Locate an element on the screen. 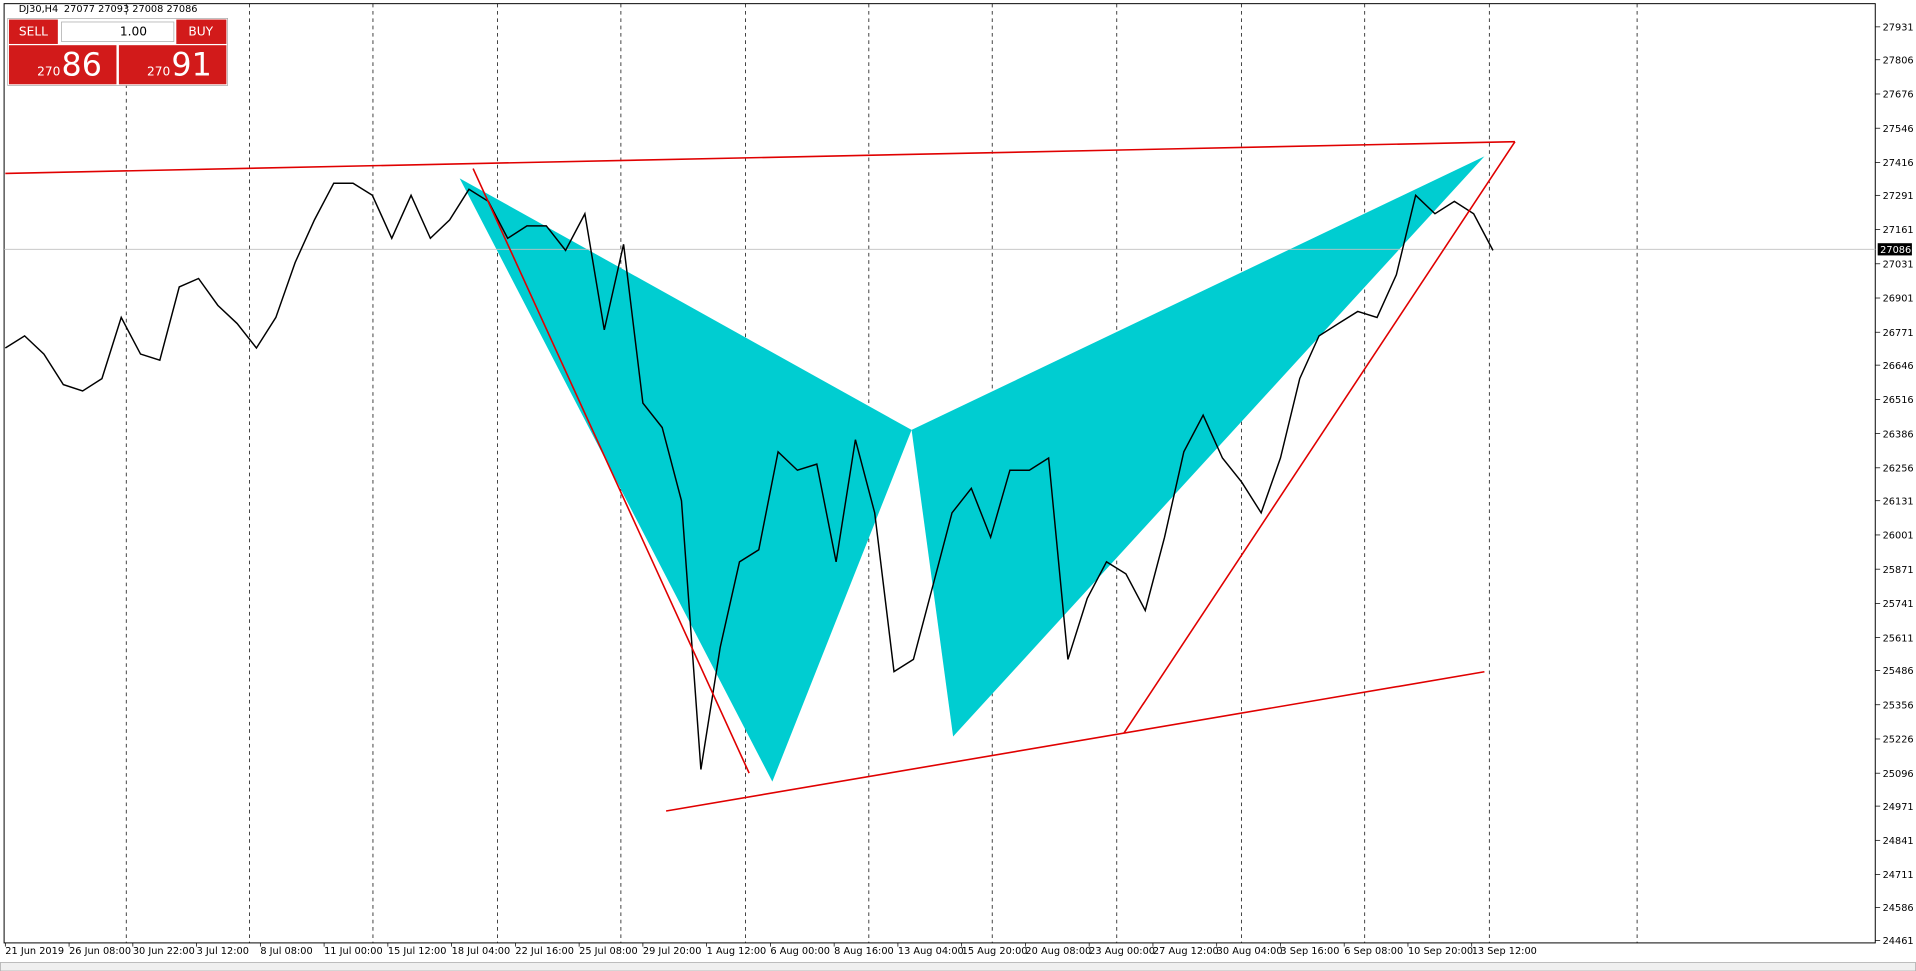 This screenshot has height=971, width=1916. ask-box is located at coordinates (172, 65).